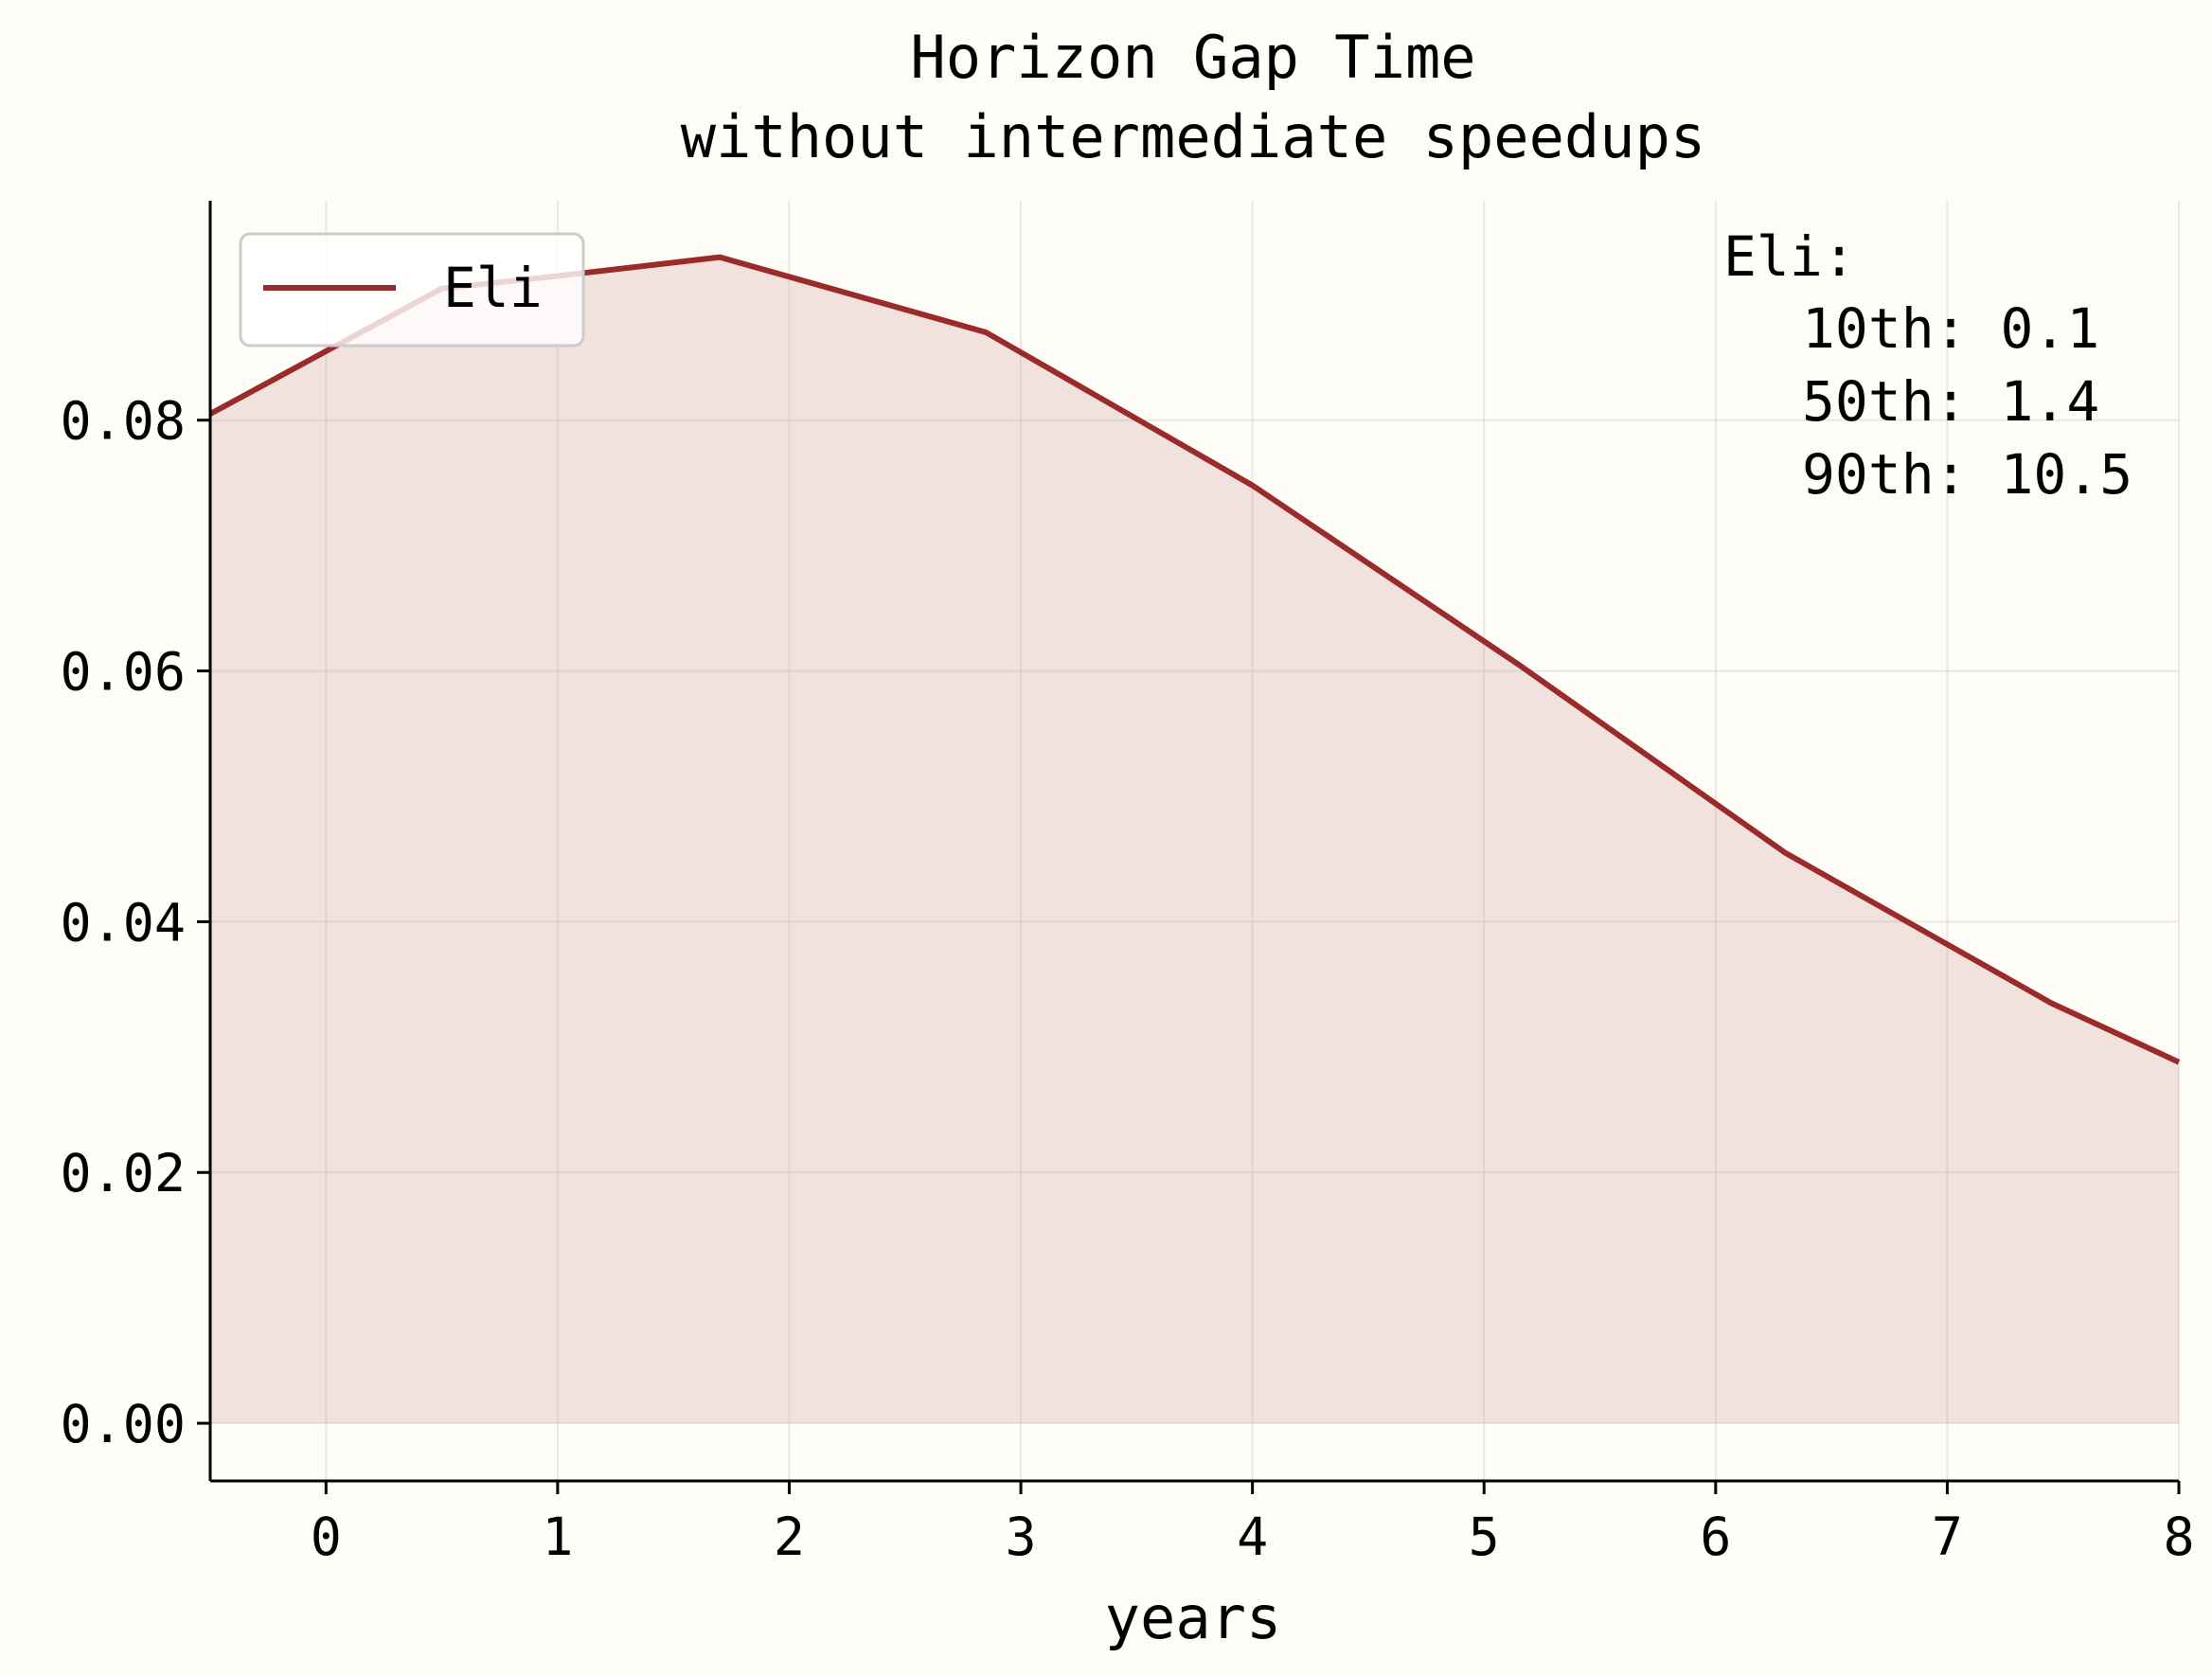  What do you see at coordinates (557, 1537) in the screenshot?
I see `x-tick-label: 1` at bounding box center [557, 1537].